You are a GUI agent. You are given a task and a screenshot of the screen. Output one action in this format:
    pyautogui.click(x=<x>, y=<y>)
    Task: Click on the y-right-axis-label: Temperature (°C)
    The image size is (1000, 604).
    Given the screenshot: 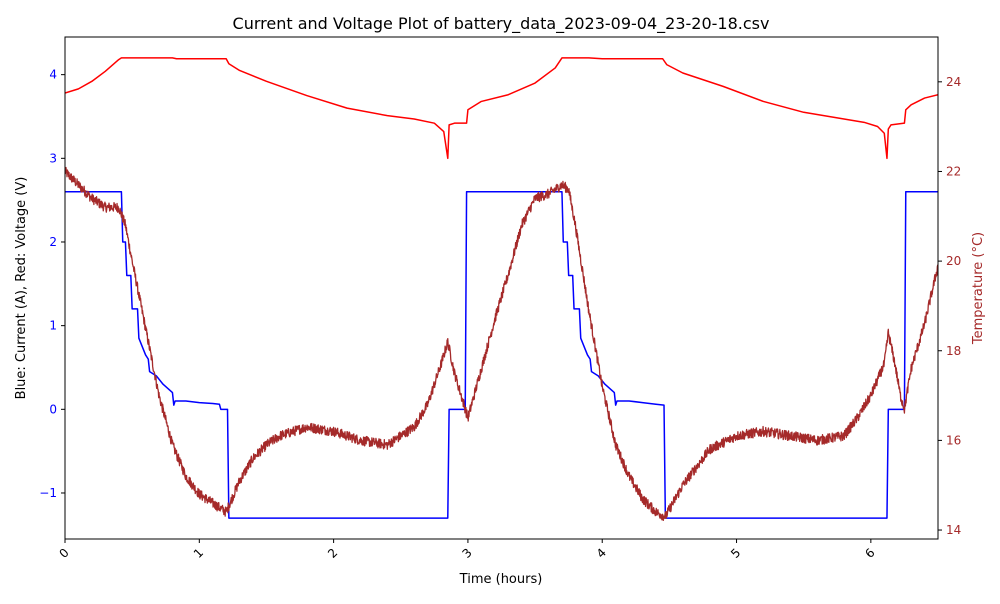 What is the action you would take?
    pyautogui.click(x=978, y=288)
    